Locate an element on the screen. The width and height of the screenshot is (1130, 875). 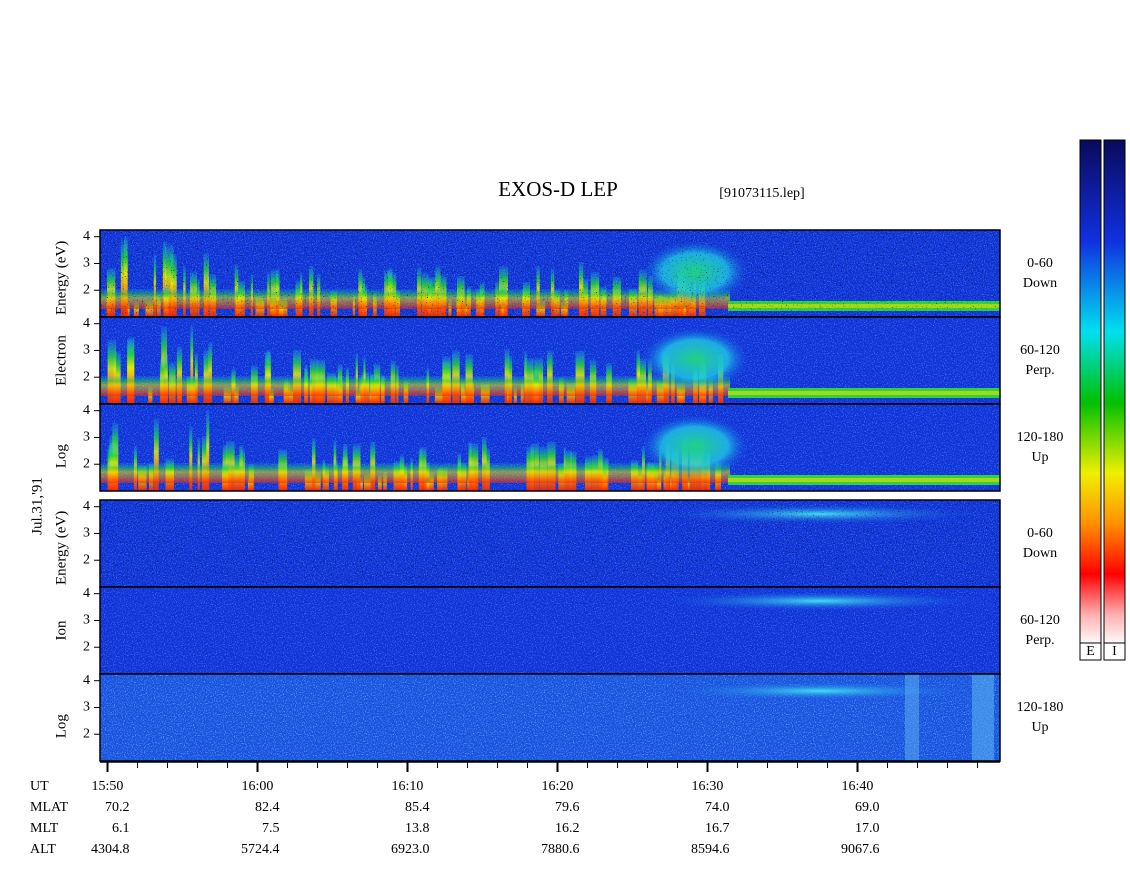
ephemeris-value: 16:40 is located at coordinates (858, 786).